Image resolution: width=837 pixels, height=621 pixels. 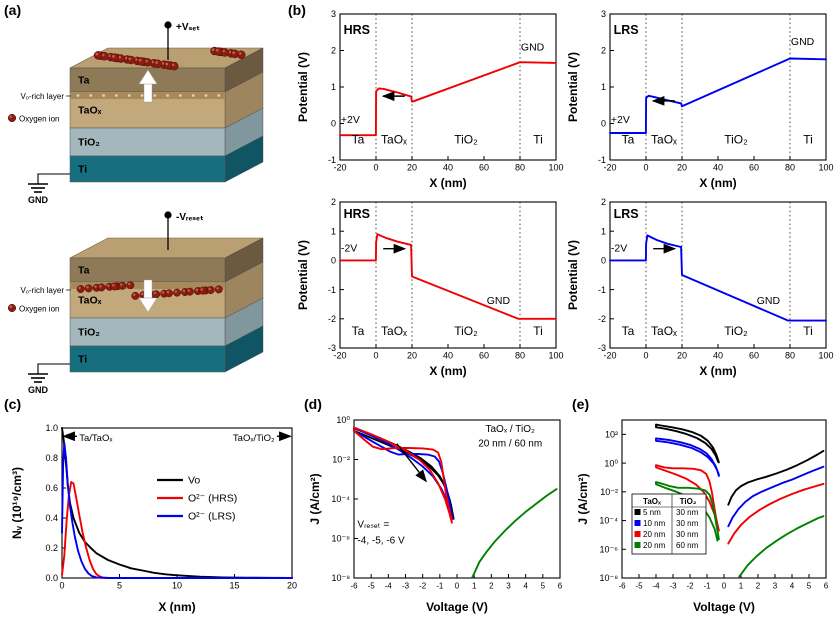 I want to click on y-axis-title: J (A/cm²), so click(x=315, y=498).